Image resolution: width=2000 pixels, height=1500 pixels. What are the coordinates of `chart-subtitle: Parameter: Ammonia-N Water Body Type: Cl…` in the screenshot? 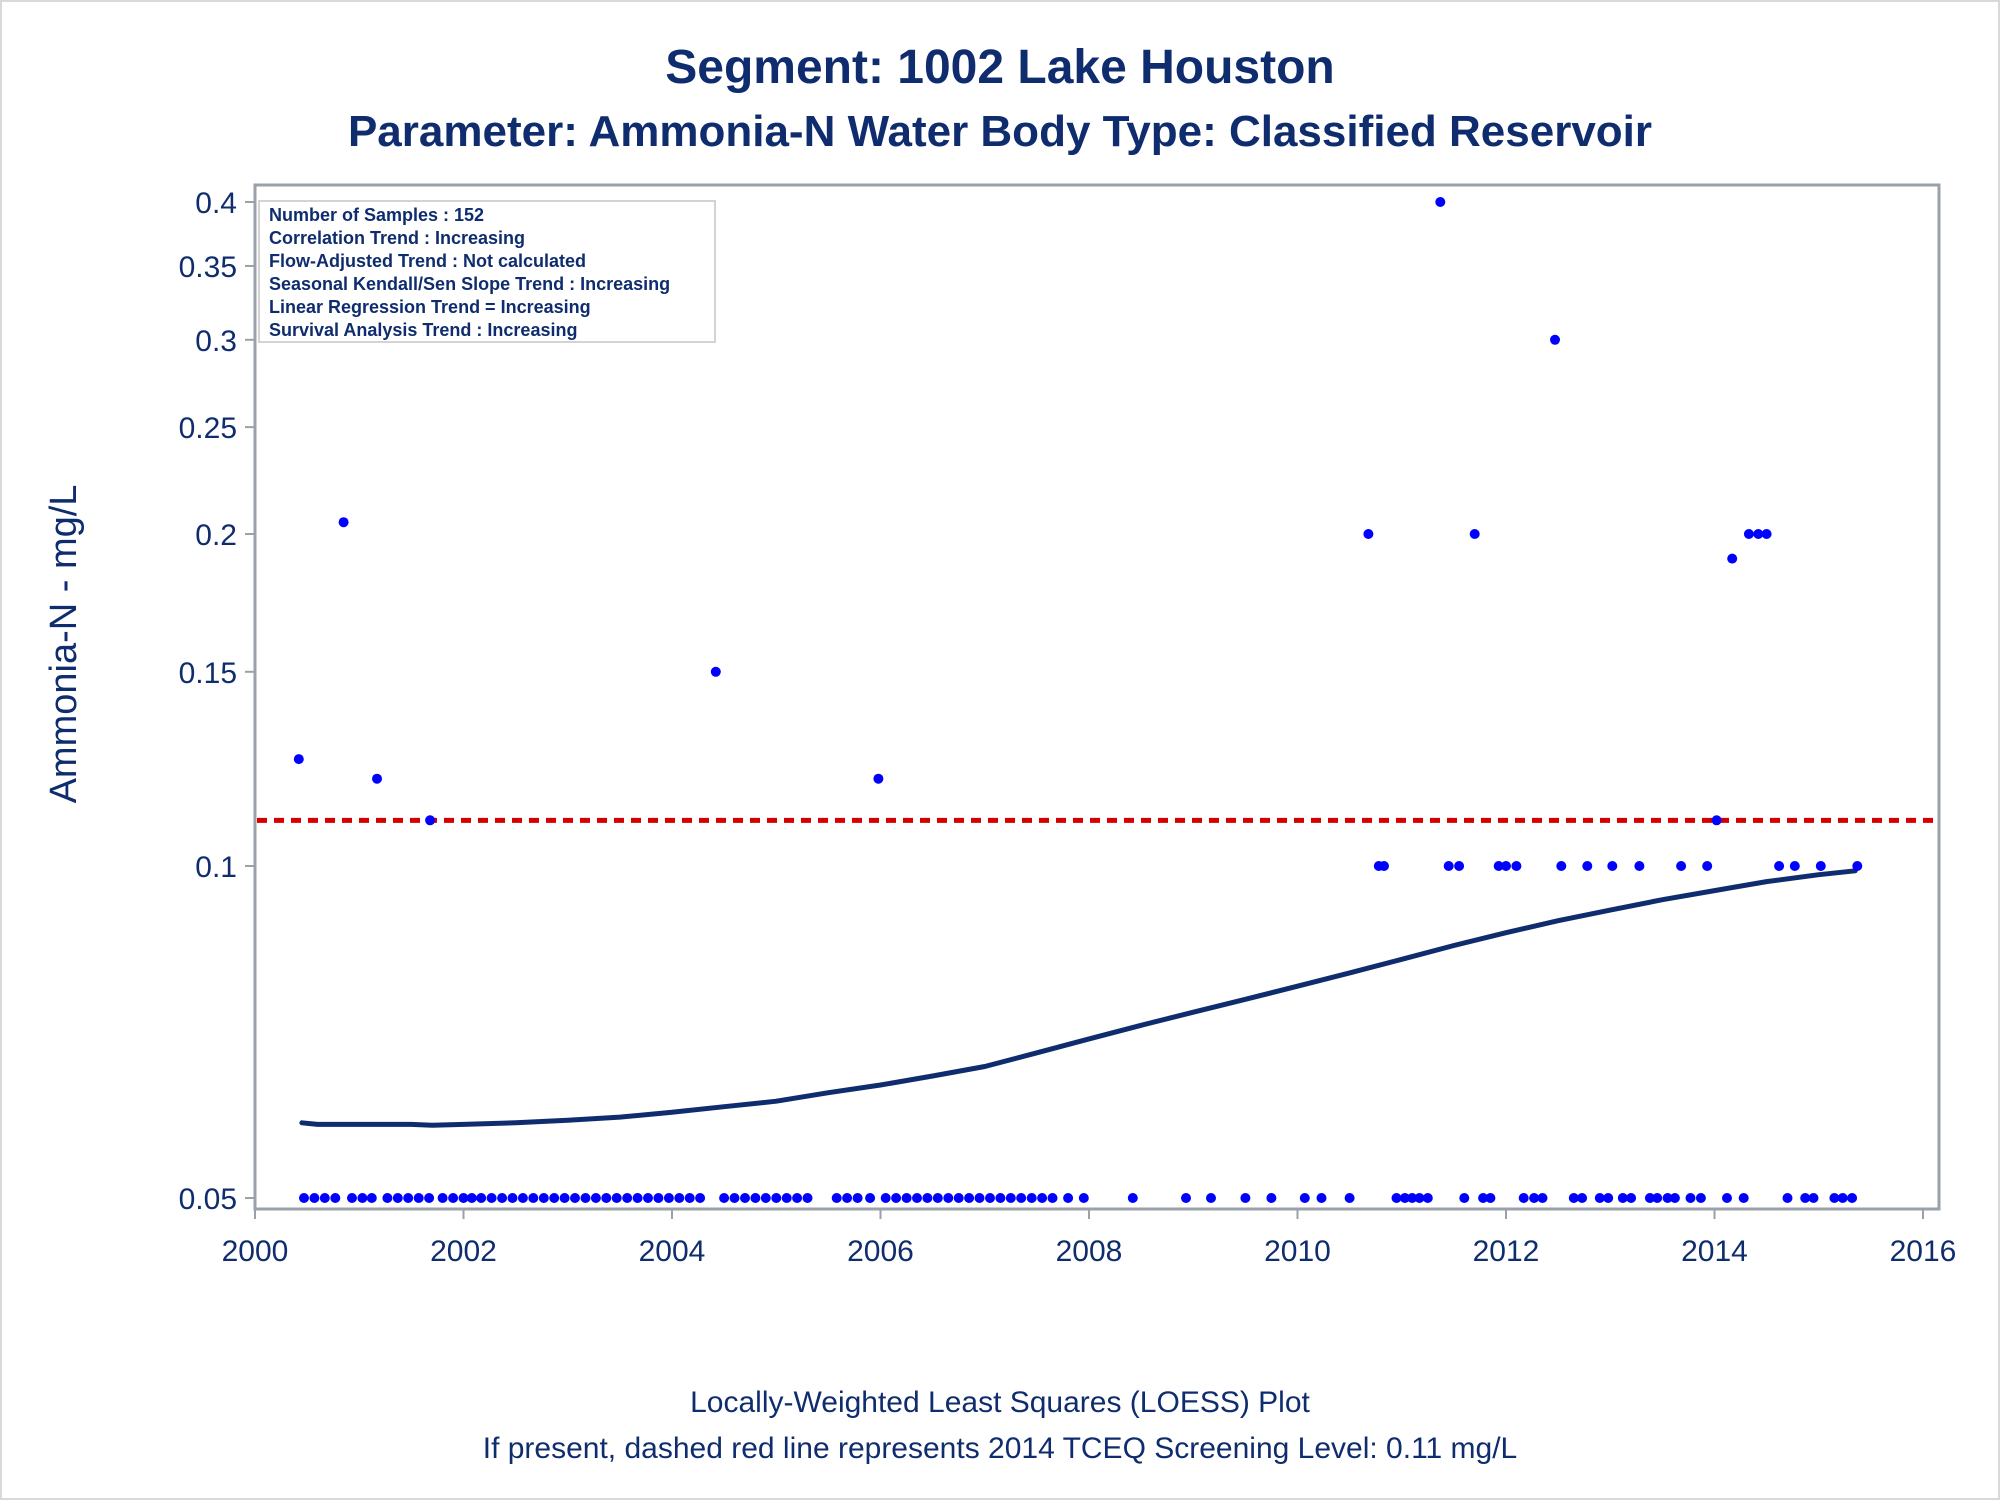 It's located at (1000, 131).